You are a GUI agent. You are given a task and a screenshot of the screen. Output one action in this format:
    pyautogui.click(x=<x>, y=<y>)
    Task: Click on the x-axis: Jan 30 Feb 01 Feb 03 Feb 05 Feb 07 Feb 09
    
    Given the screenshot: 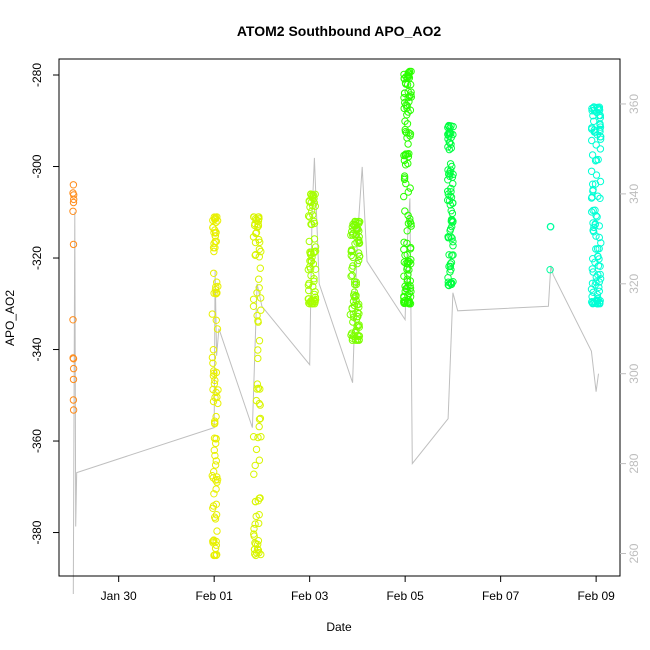 What is the action you would take?
    pyautogui.click(x=358, y=589)
    